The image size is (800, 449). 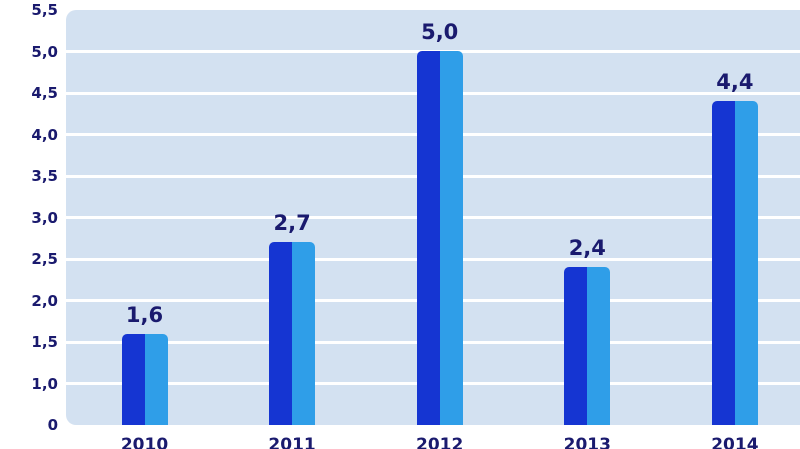 I want to click on y-tick-label: 3,5, so click(x=44, y=176).